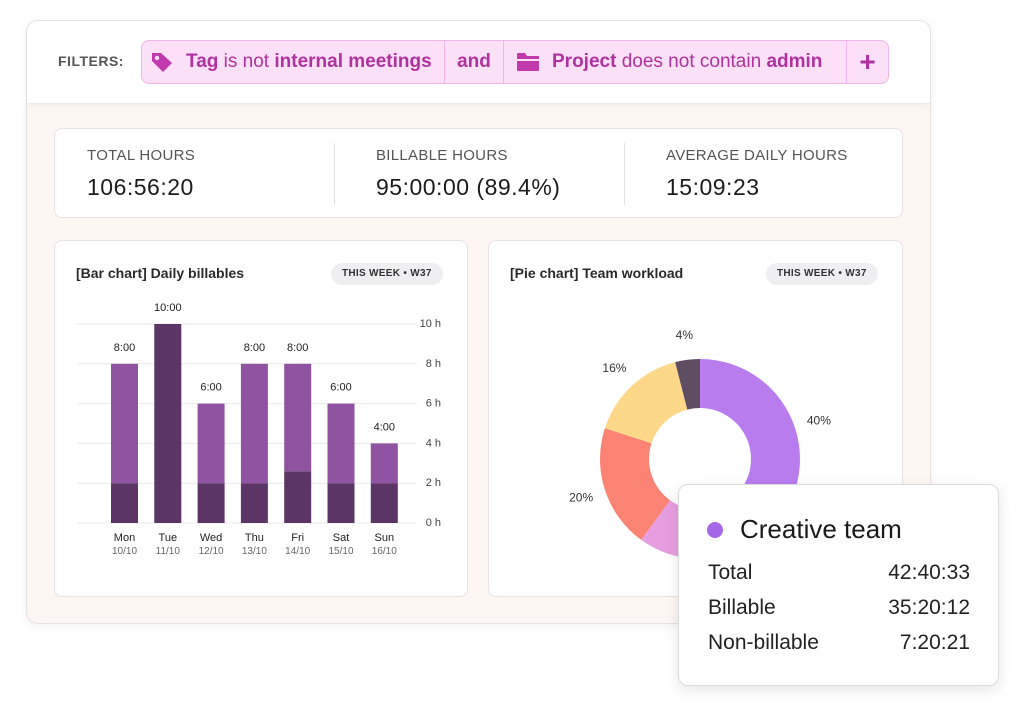 Image resolution: width=1024 pixels, height=716 pixels. I want to click on x-date-label: 13/10, so click(254, 551).